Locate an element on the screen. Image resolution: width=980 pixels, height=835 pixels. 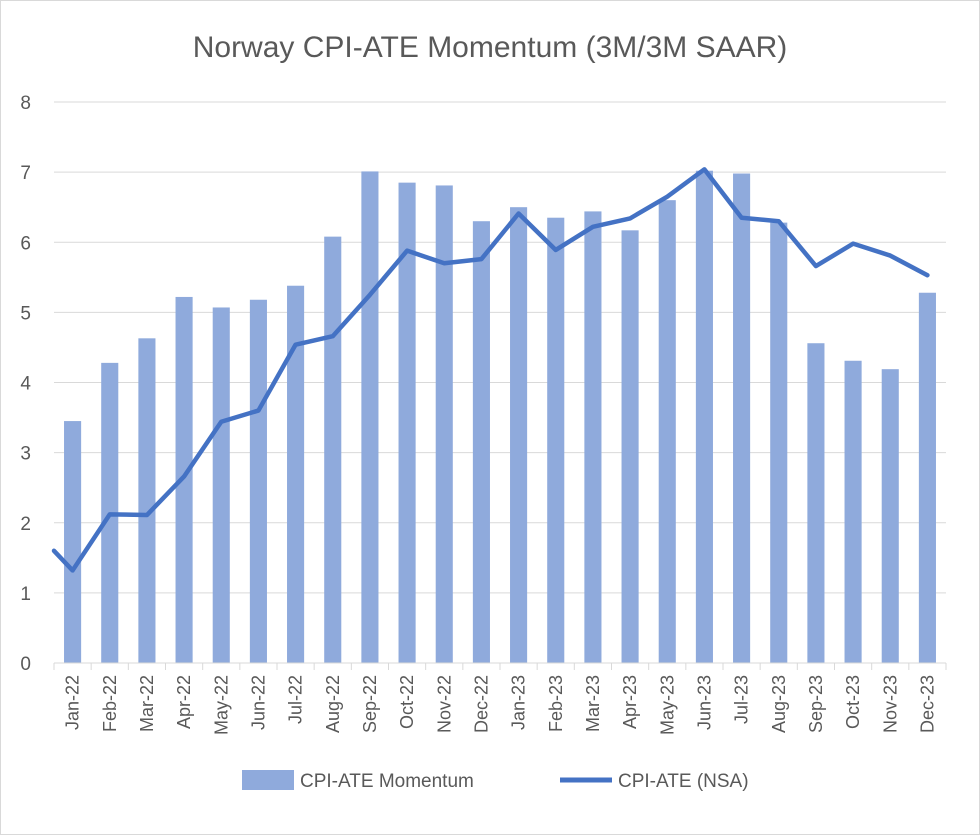
x-tick-label: Aug-22 is located at coordinates (333, 704).